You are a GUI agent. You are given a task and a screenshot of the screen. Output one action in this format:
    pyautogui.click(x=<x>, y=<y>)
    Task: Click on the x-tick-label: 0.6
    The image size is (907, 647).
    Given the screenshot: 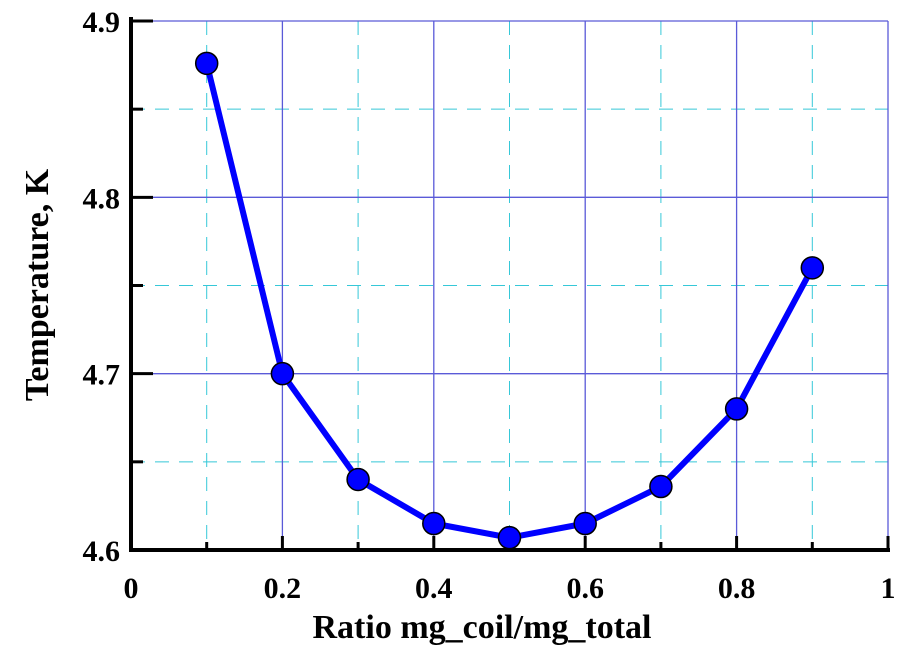 What is the action you would take?
    pyautogui.click(x=585, y=588)
    